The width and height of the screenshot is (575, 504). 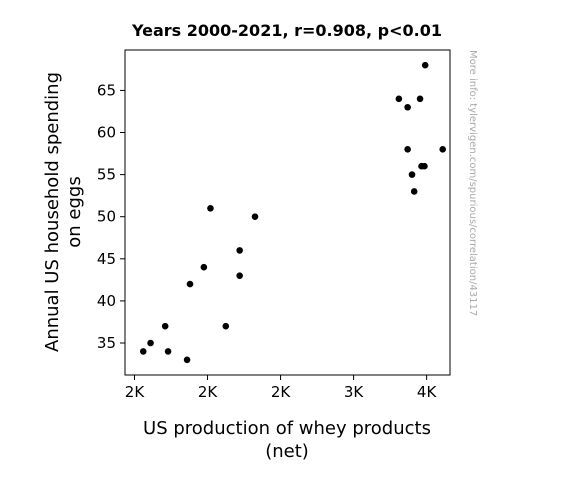 What do you see at coordinates (354, 392) in the screenshot?
I see `x-tick-label: 3K` at bounding box center [354, 392].